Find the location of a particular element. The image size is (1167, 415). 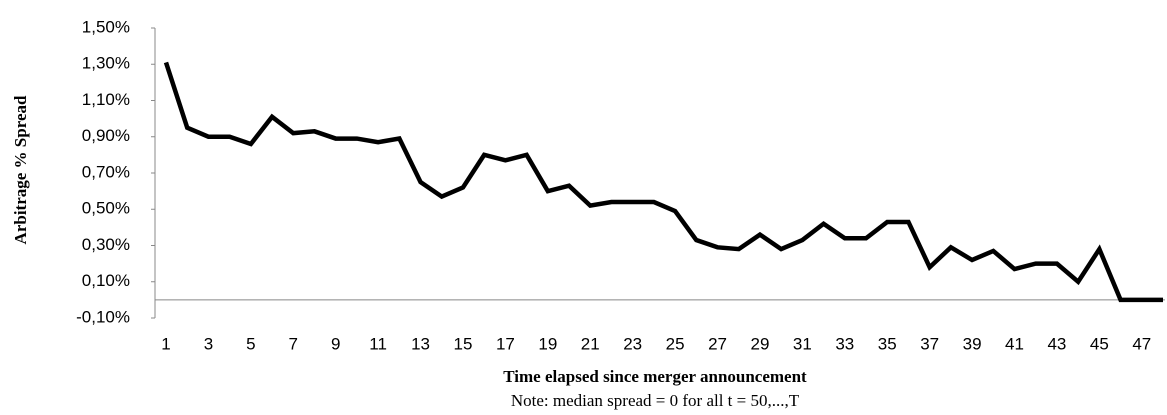

x-tick-label: 21 is located at coordinates (590, 343).